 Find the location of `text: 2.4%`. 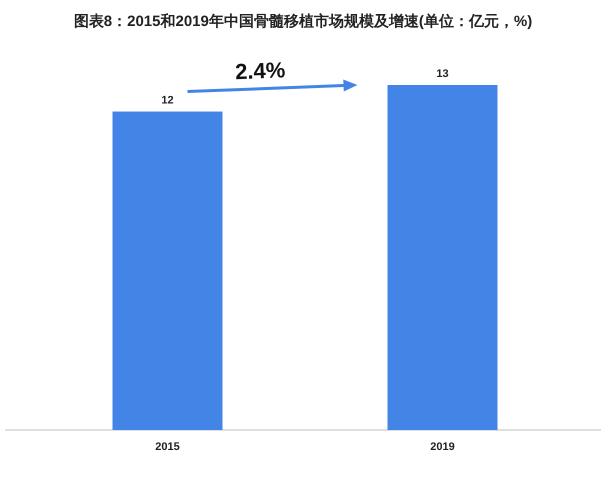

text: 2.4% is located at coordinates (260, 70).